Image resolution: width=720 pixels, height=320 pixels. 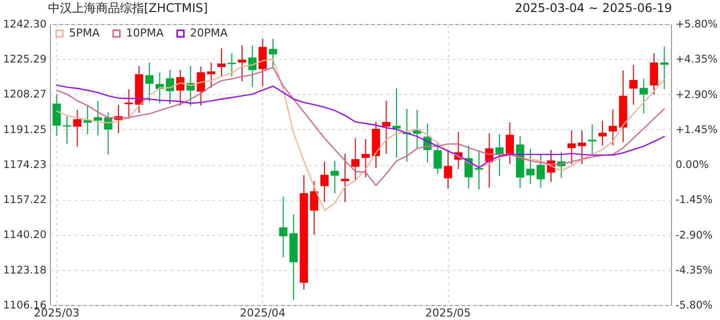 I want to click on y2-tick-label: +2.90%, so click(x=697, y=94).